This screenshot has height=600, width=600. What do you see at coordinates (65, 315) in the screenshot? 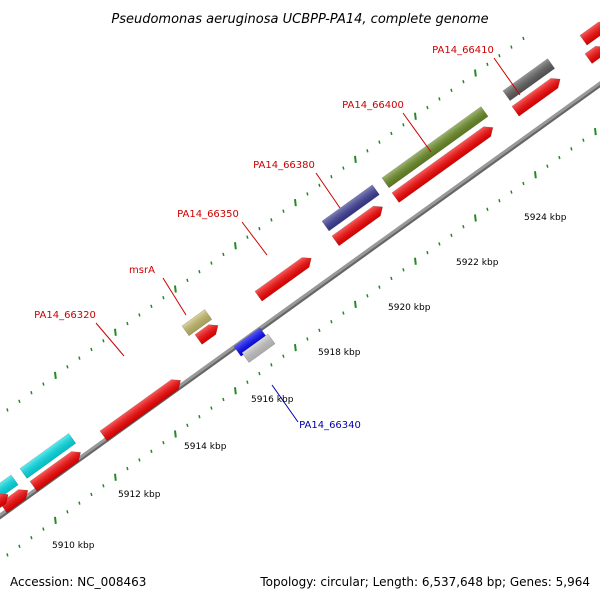
I see `gene-label-0: PA14_66320` at bounding box center [65, 315].